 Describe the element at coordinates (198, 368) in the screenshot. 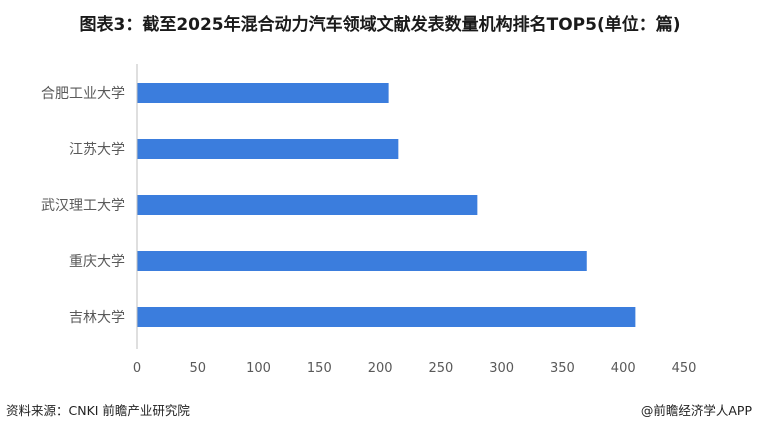

I see `x-tick-label-1: 50` at that location.